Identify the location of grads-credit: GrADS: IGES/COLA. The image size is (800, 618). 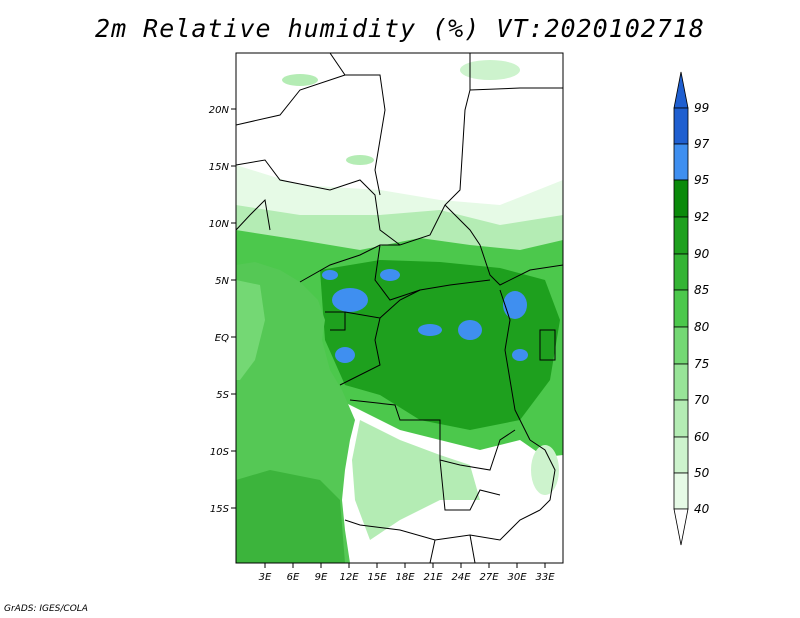
(46, 609).